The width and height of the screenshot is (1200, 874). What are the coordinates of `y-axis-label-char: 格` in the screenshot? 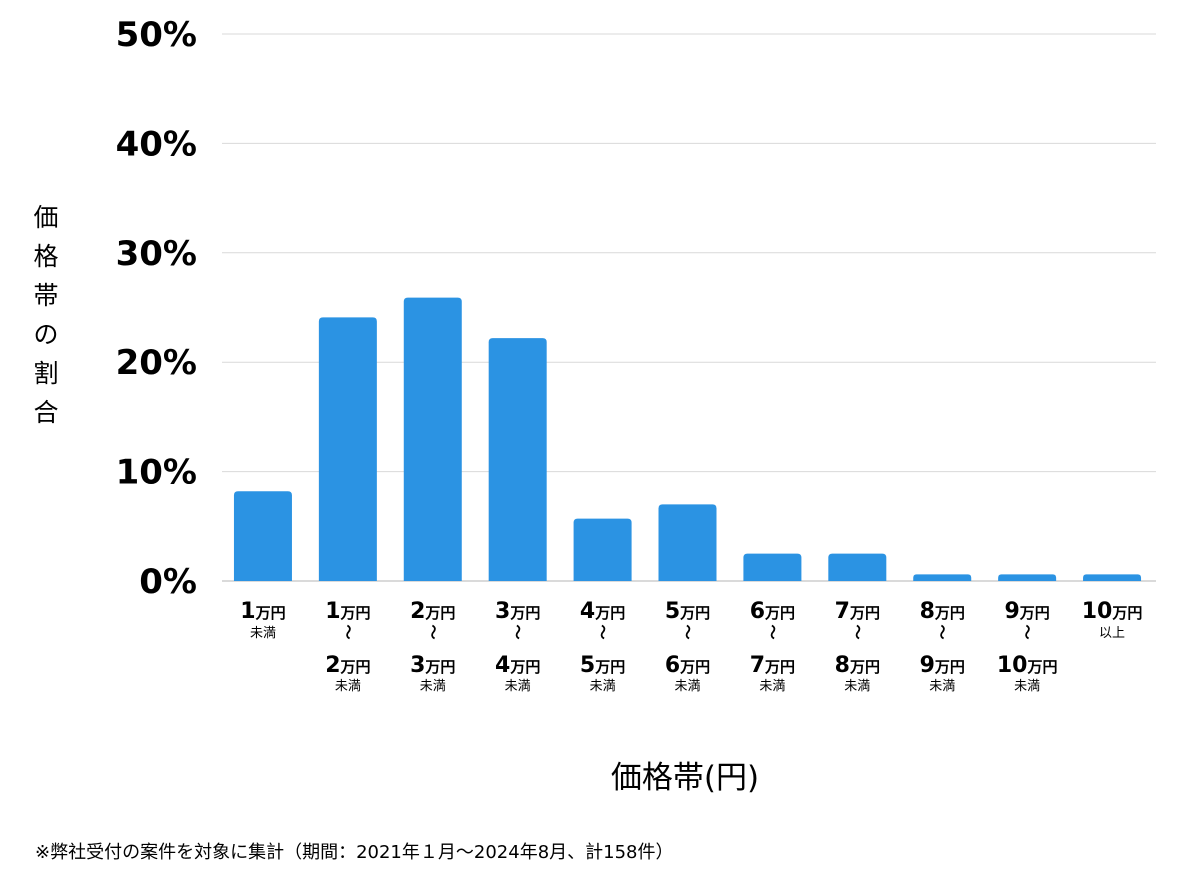 It's located at (45, 256).